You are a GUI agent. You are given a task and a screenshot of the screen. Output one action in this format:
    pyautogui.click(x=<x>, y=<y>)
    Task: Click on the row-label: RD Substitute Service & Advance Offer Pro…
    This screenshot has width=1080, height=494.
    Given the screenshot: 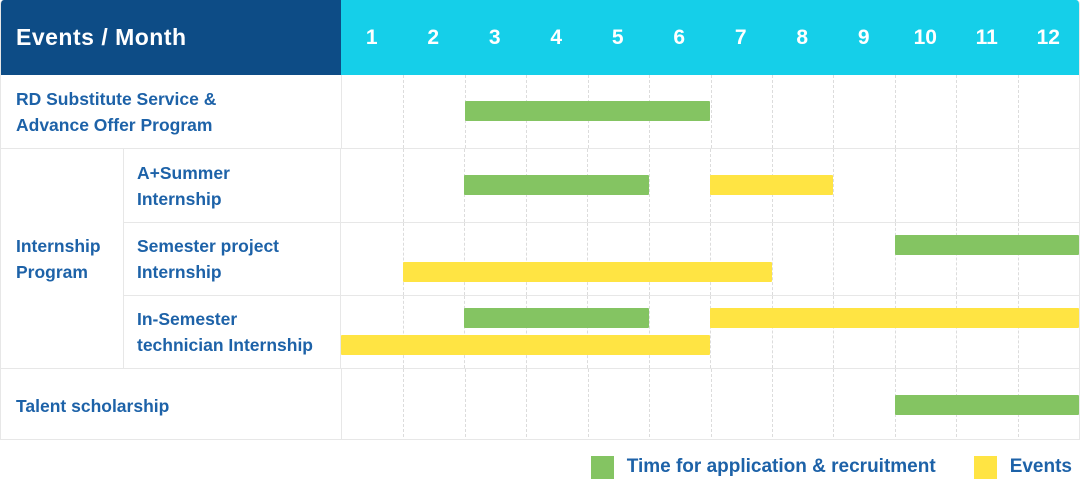 What is the action you would take?
    pyautogui.click(x=171, y=111)
    